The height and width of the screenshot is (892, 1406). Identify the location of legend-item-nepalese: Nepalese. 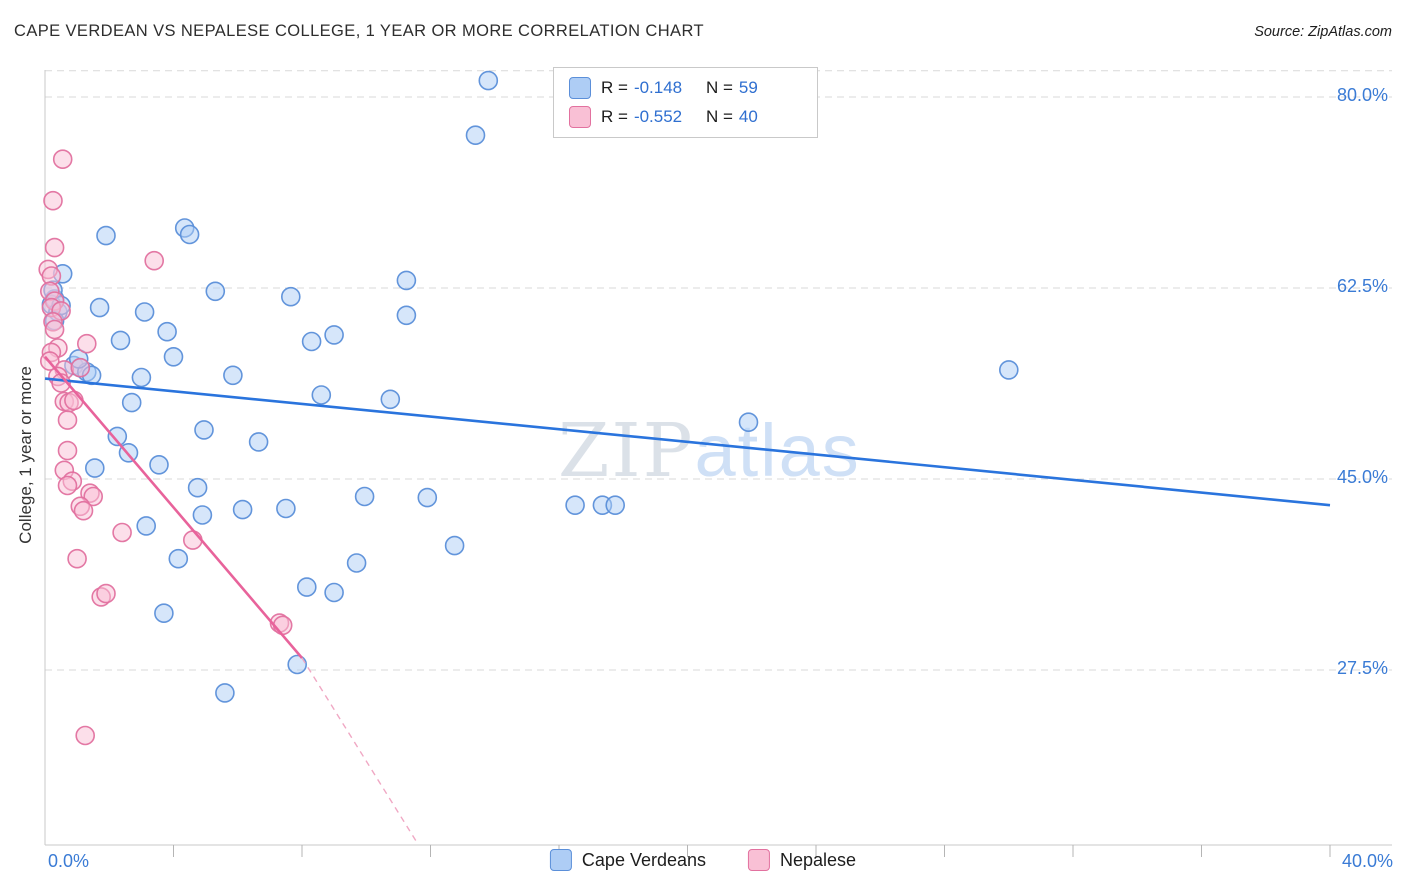
(802, 860).